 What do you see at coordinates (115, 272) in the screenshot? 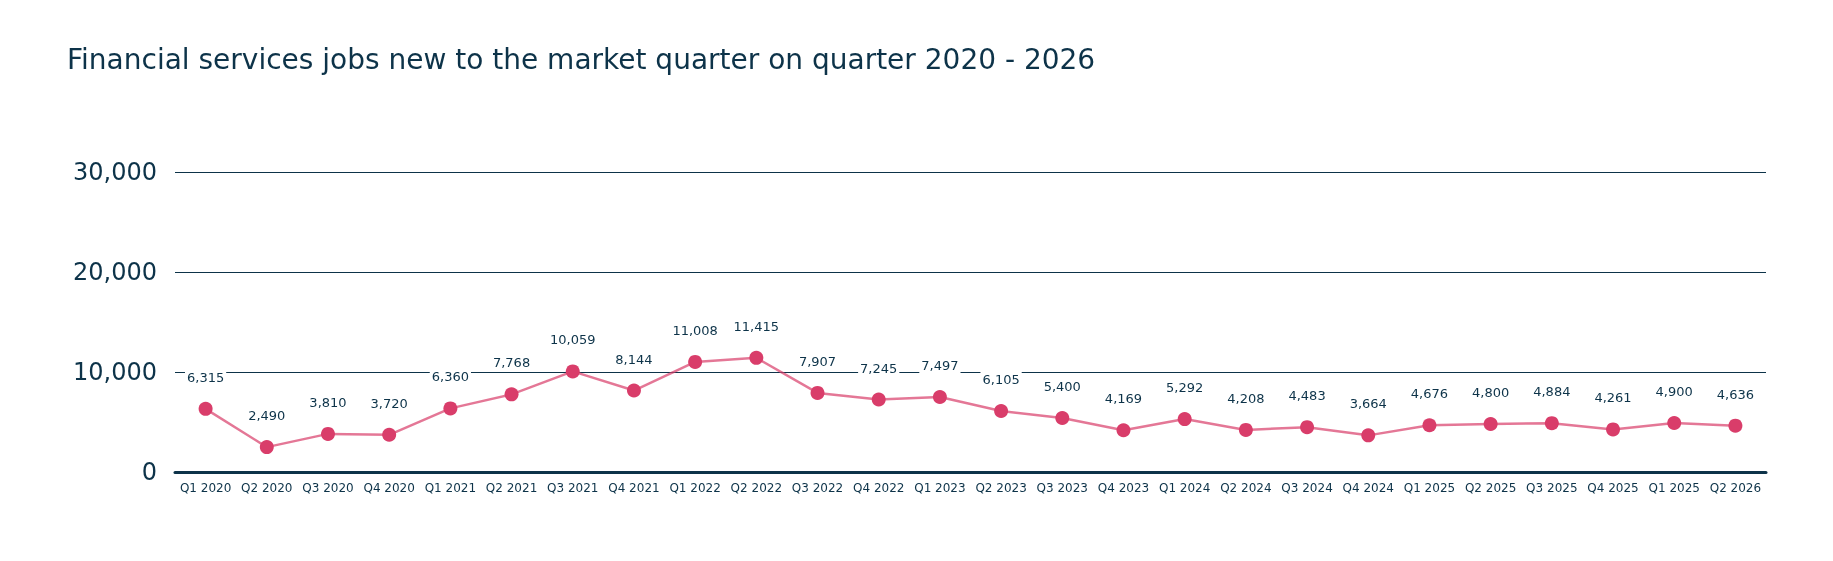
I see `y-tick-label: 20,000` at bounding box center [115, 272].